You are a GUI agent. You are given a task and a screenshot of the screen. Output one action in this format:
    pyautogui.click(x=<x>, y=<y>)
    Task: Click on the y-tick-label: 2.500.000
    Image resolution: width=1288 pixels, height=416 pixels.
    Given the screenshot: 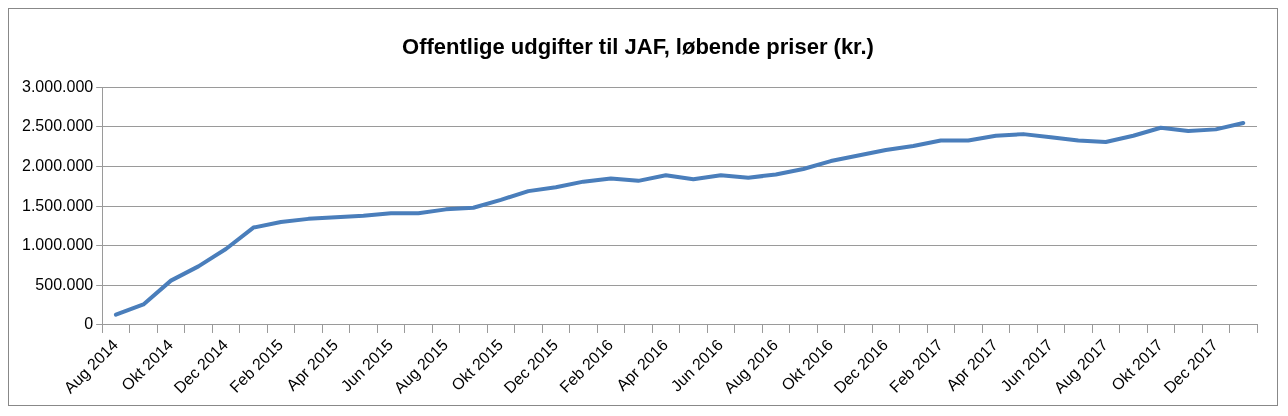 What is the action you would take?
    pyautogui.click(x=57, y=126)
    